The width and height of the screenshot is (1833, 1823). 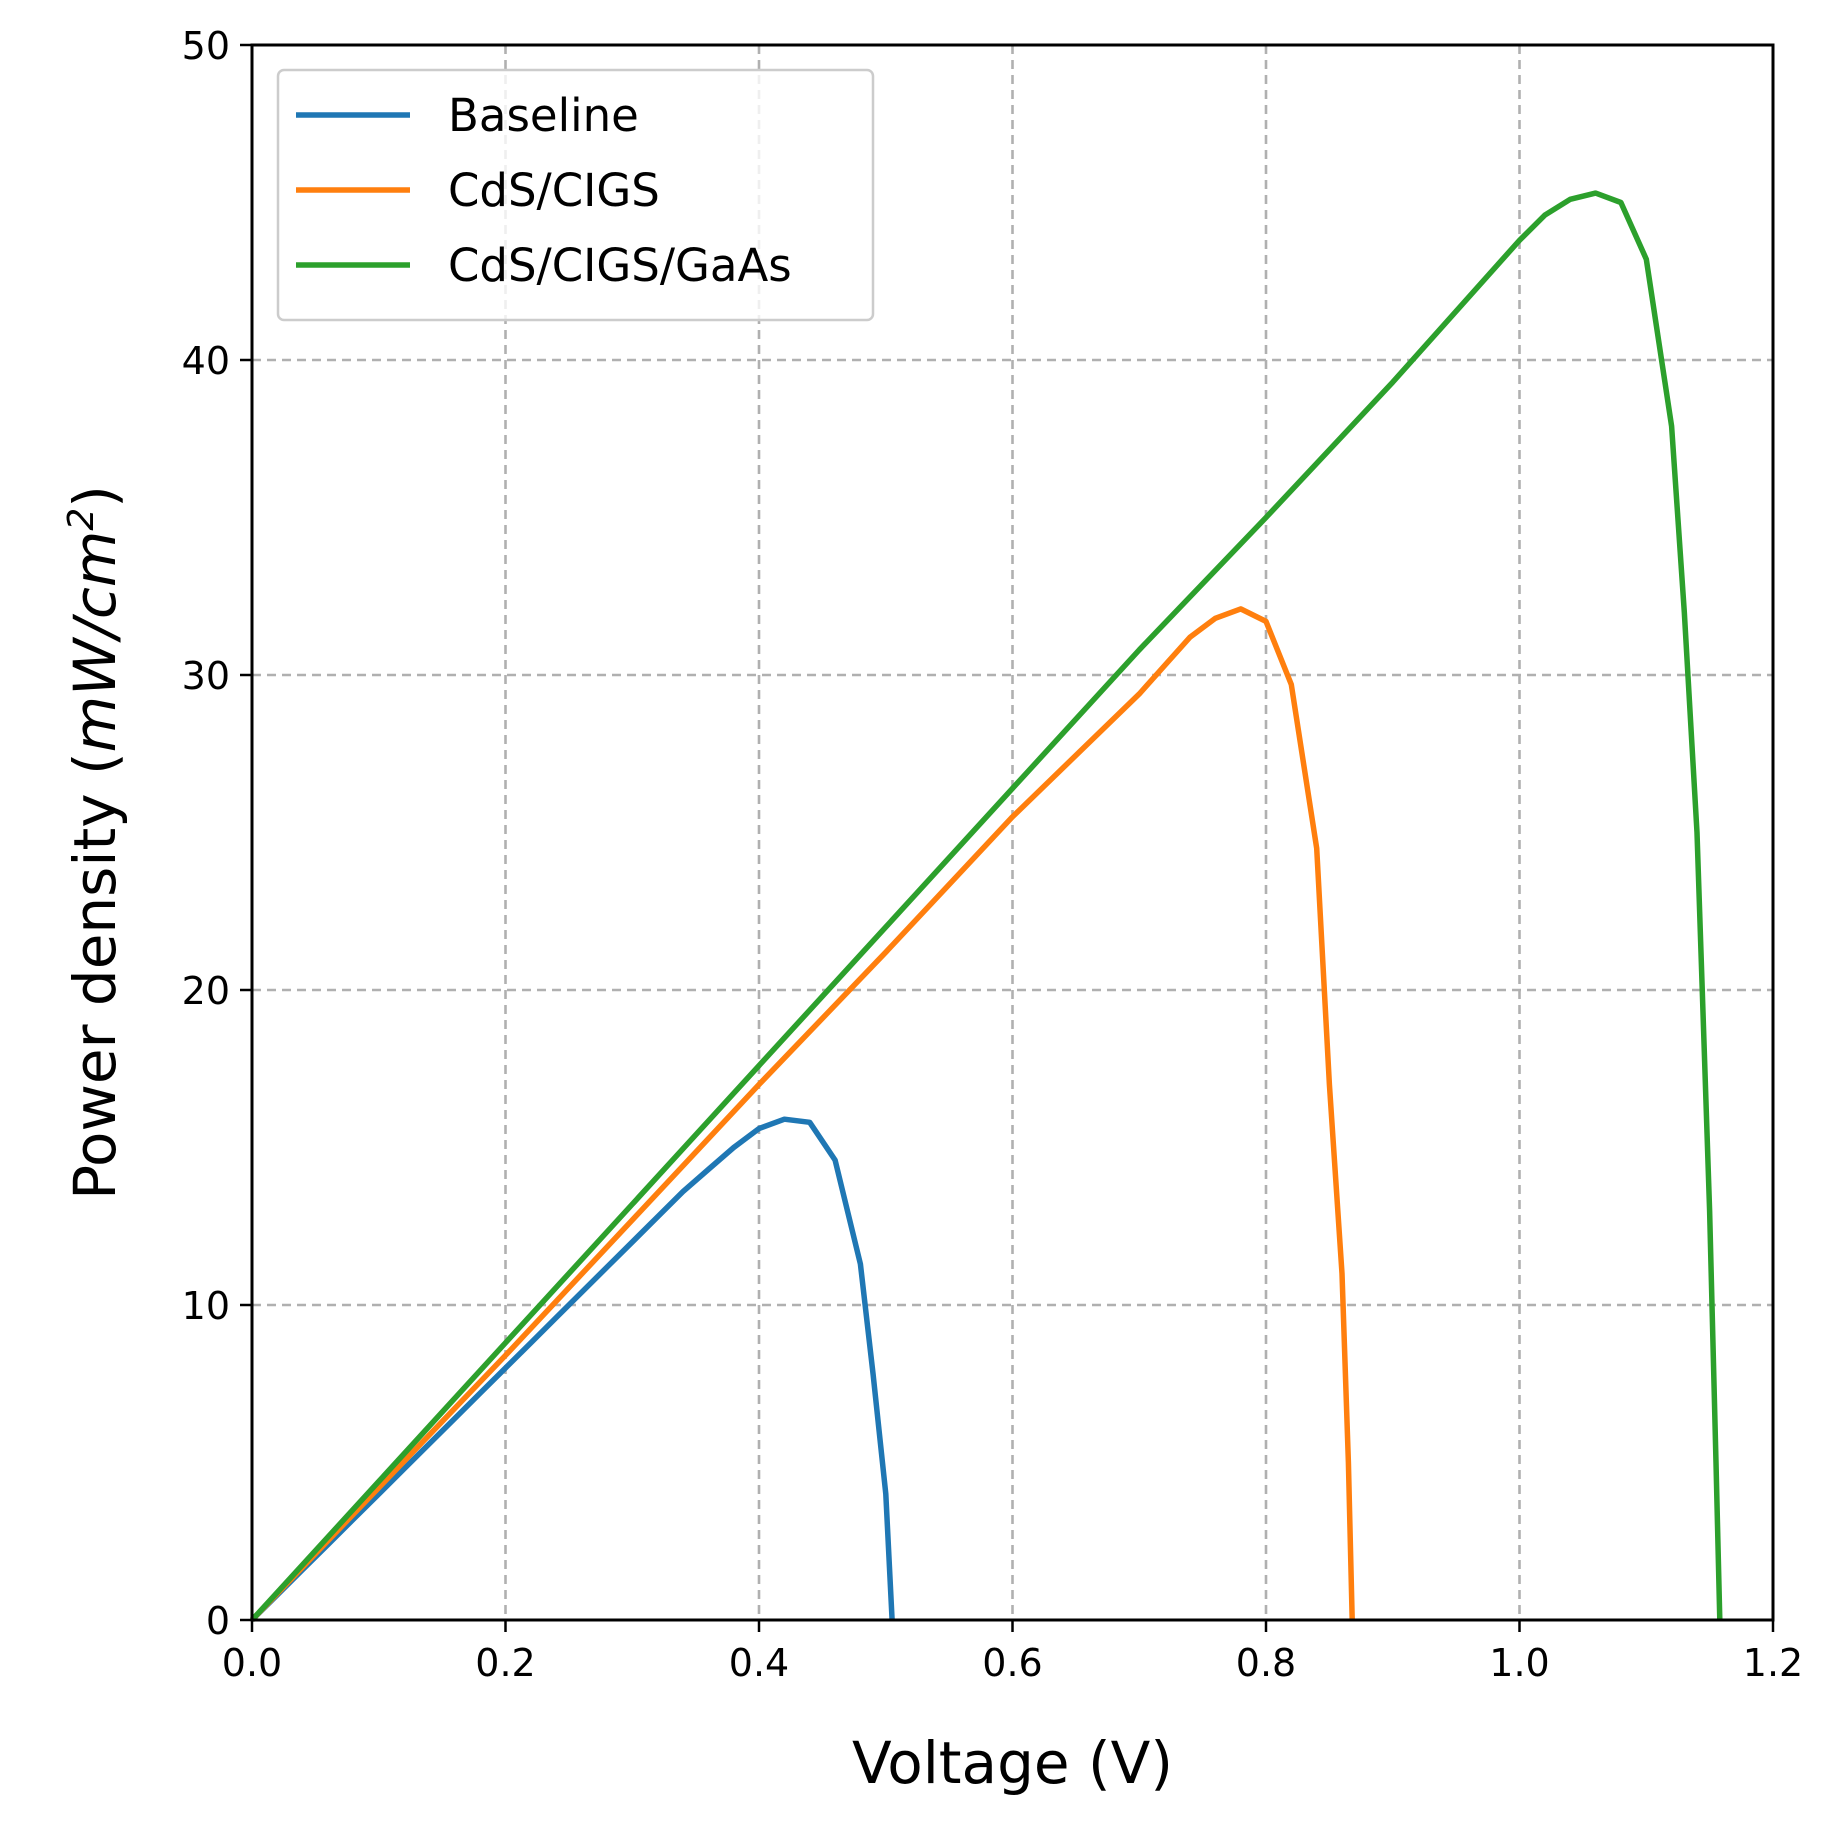 What do you see at coordinates (543, 115) in the screenshot?
I see `legend-label-baseline: Baseline` at bounding box center [543, 115].